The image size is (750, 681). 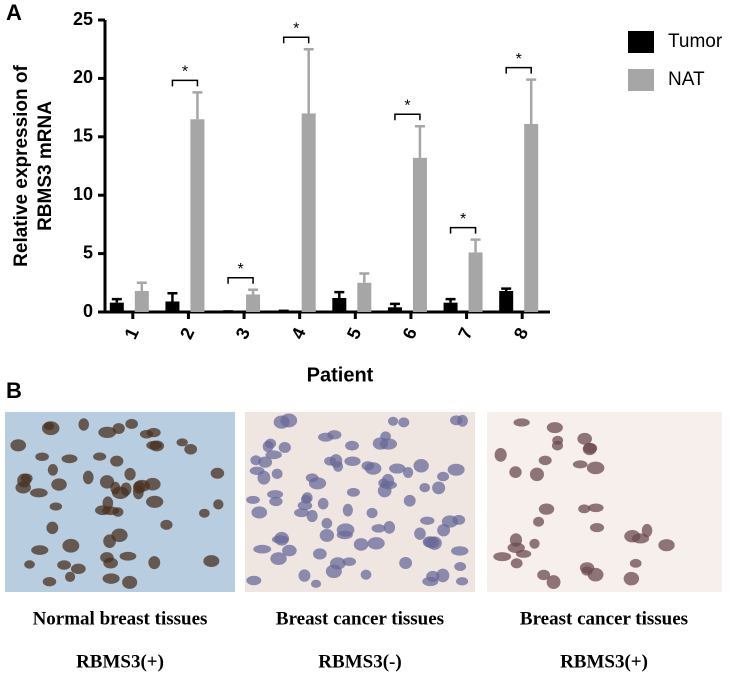 I want to click on legend-swatch, so click(x=641, y=80).